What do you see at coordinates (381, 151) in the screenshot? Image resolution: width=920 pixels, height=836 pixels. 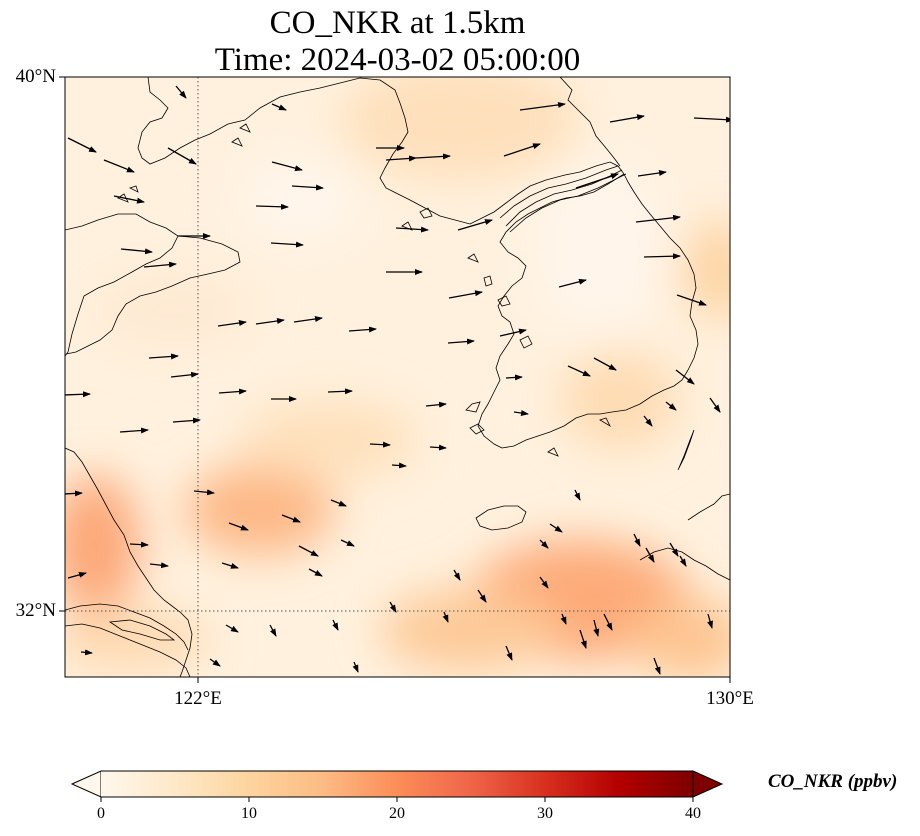 I see `coastline-liaodong` at bounding box center [381, 151].